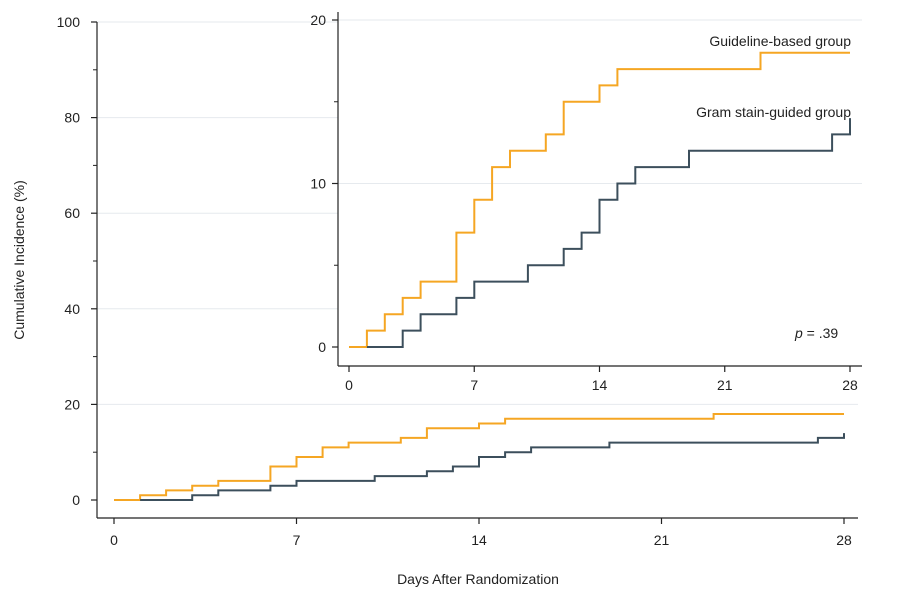  I want to click on main-y-tick-label-20: 20, so click(72, 404).